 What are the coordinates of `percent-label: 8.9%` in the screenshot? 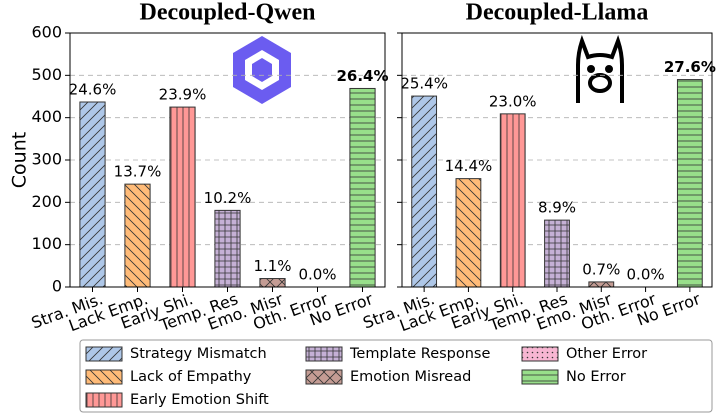 It's located at (557, 208).